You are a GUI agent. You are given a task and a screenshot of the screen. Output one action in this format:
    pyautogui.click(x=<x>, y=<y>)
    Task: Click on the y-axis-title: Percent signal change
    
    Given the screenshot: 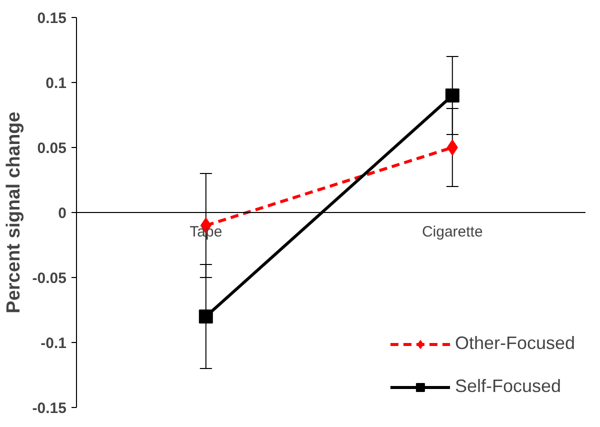 What is the action you would take?
    pyautogui.click(x=13, y=213)
    